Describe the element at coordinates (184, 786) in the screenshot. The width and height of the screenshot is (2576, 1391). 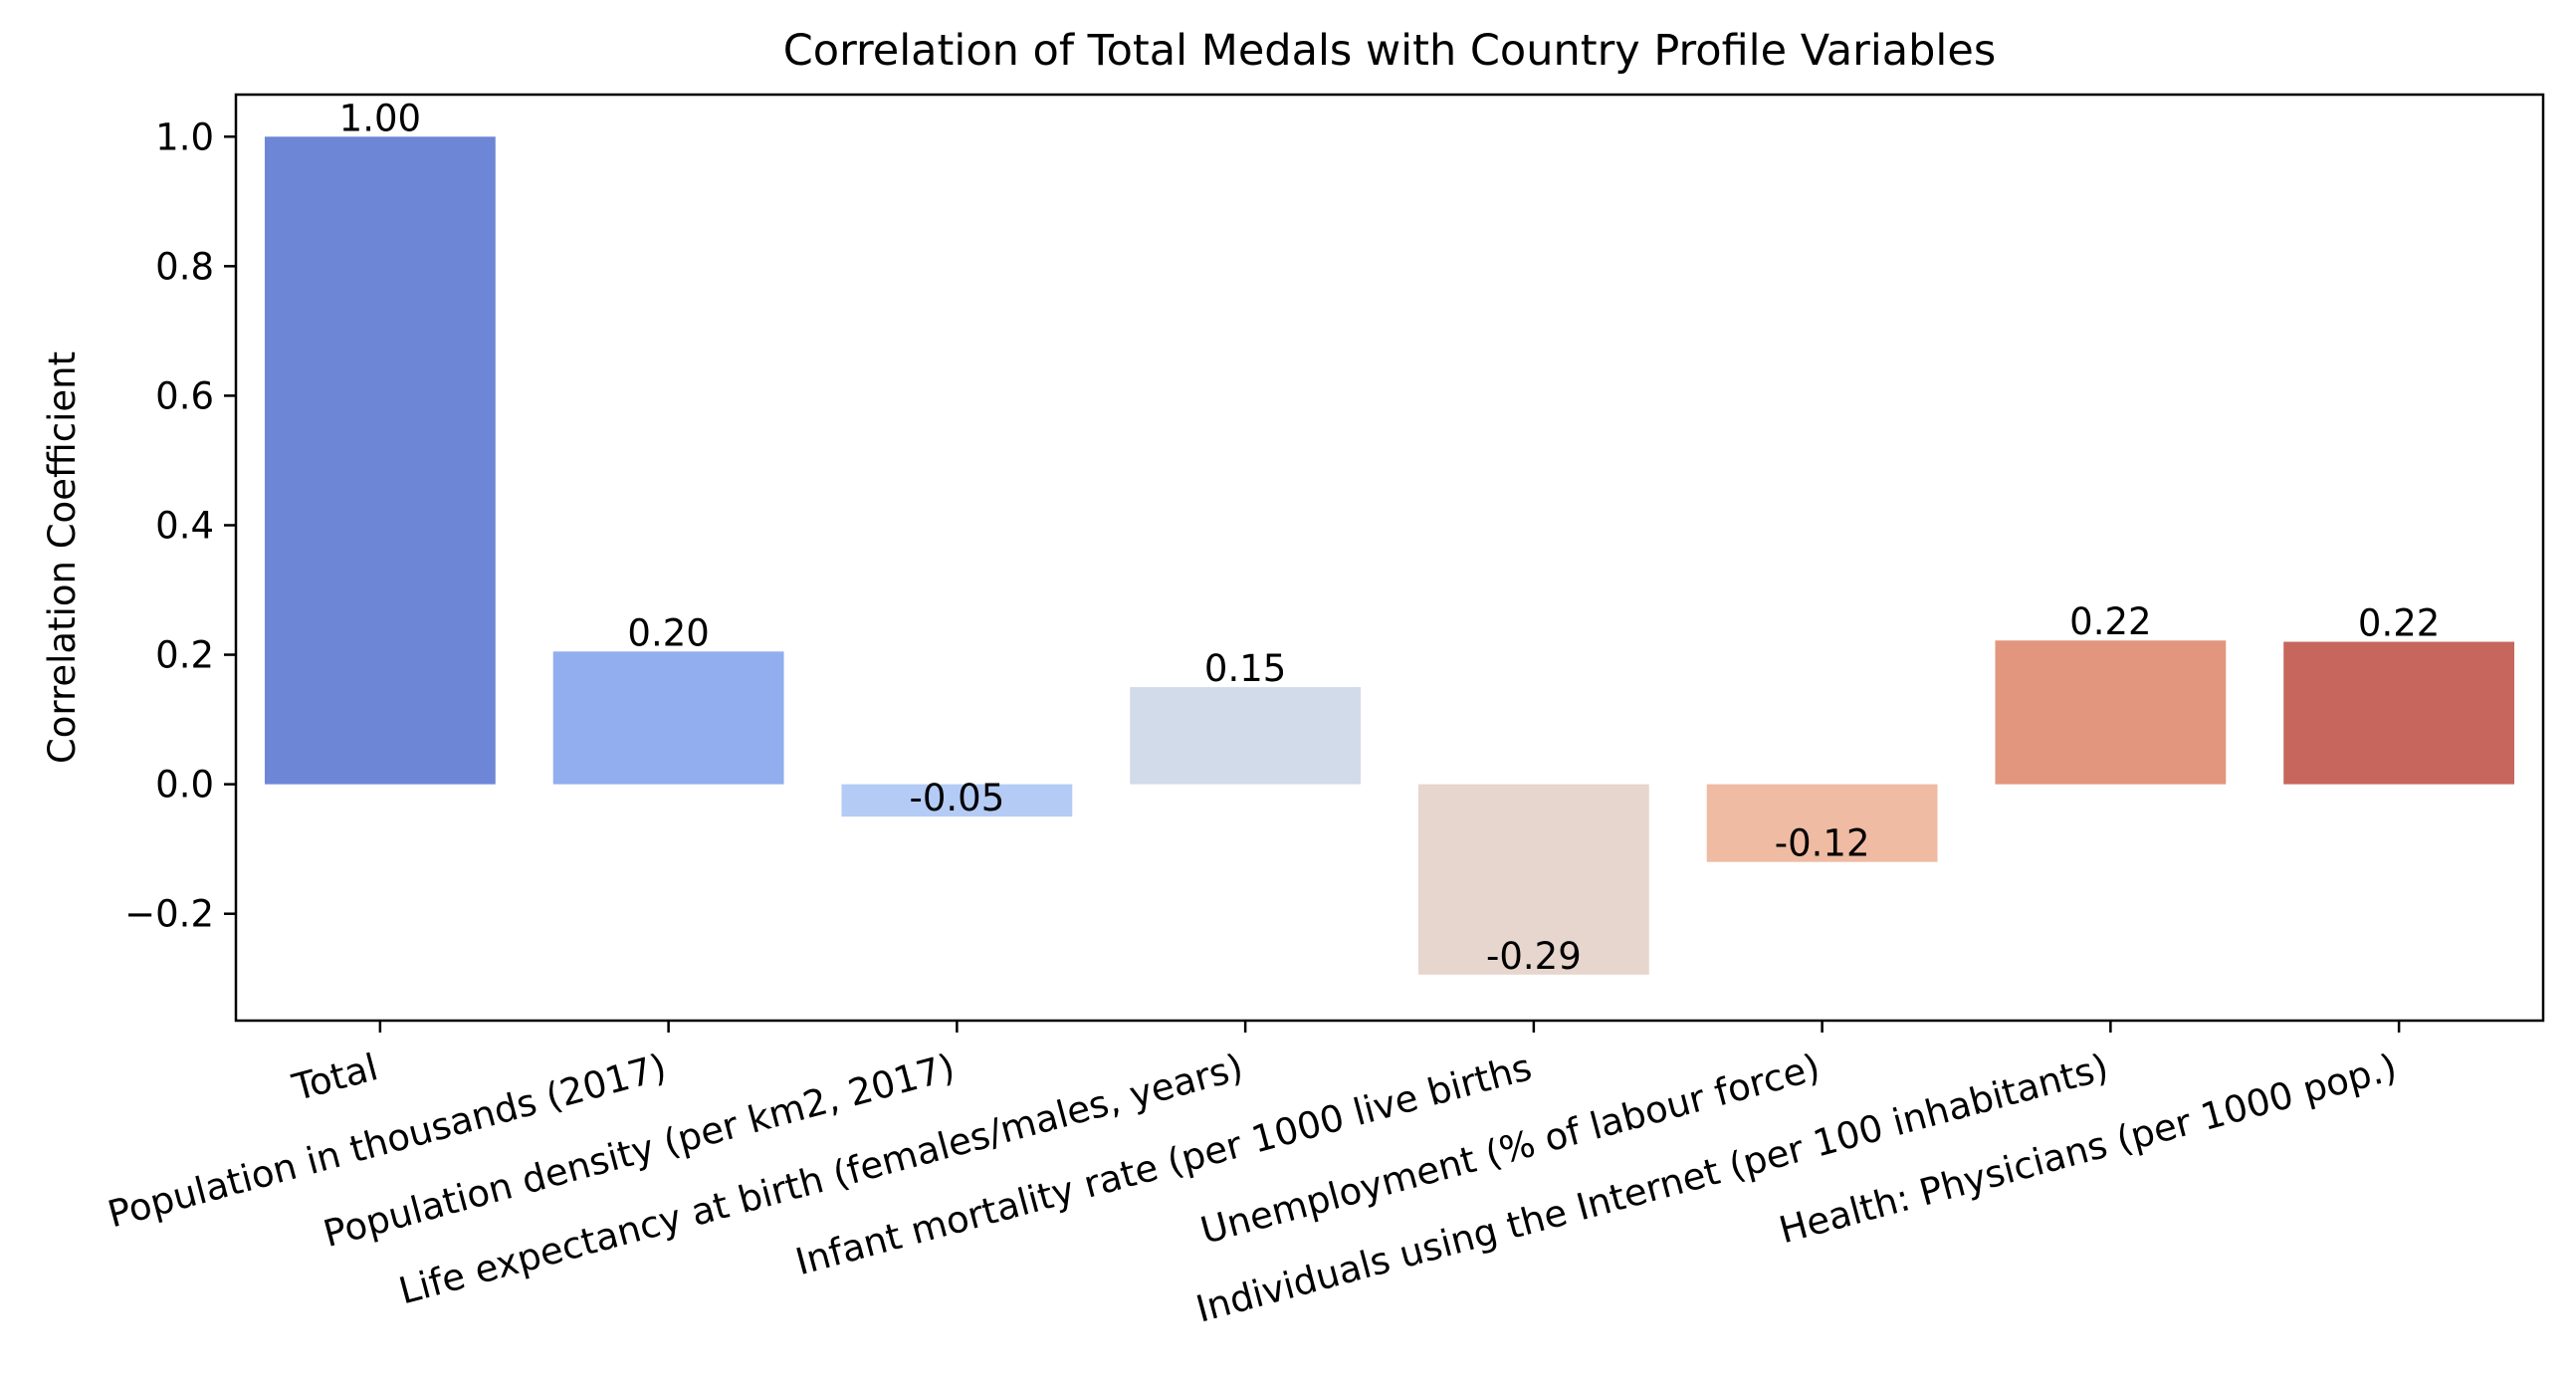
I see `y-tick-label-2: 0.0` at that location.